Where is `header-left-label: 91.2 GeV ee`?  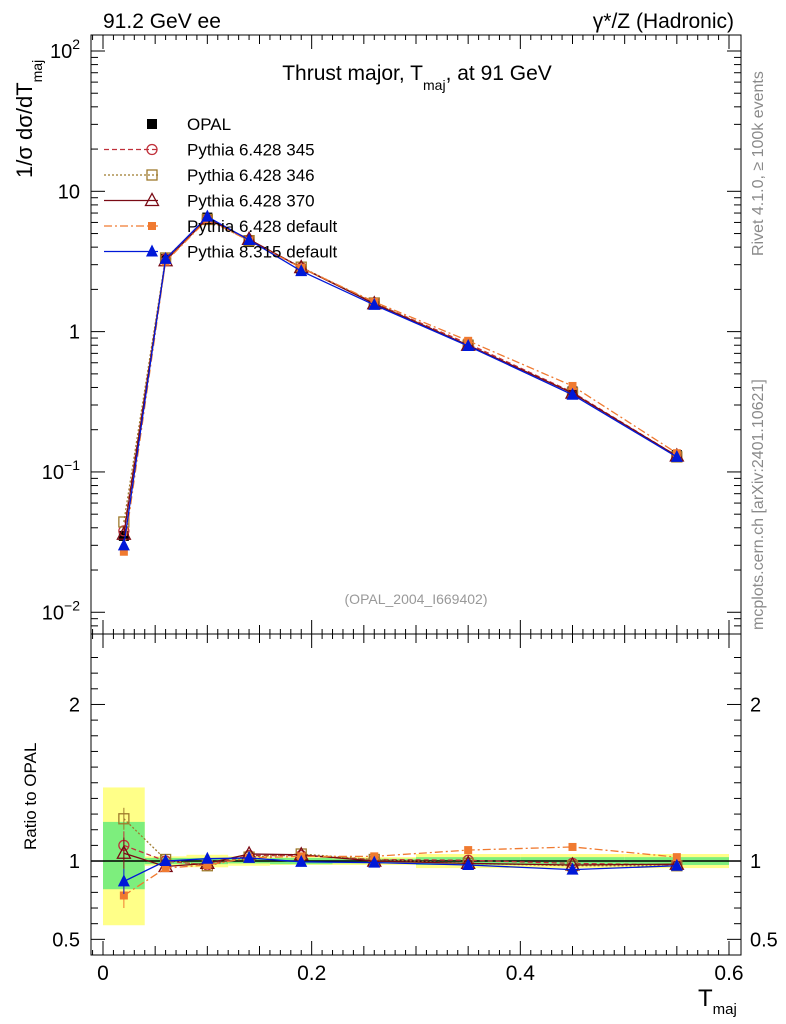 header-left-label: 91.2 GeV ee is located at coordinates (162, 21).